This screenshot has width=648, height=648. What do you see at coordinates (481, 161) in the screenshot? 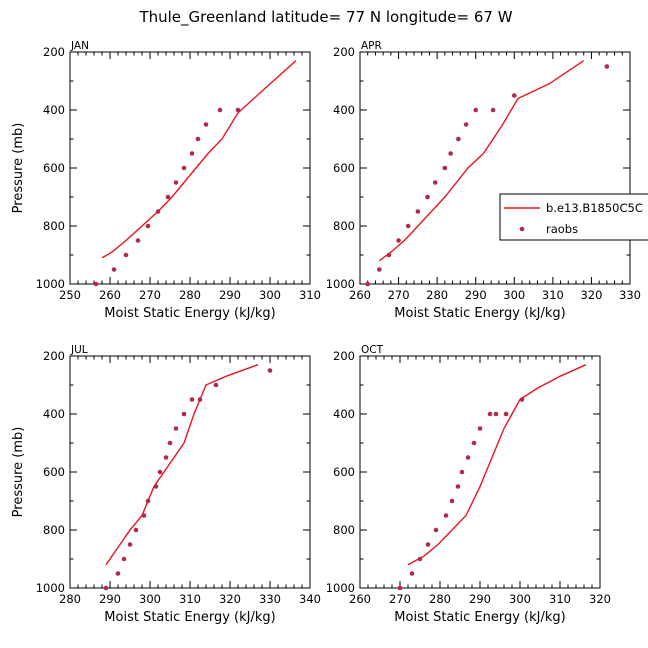
I see `model-line-apr` at bounding box center [481, 161].